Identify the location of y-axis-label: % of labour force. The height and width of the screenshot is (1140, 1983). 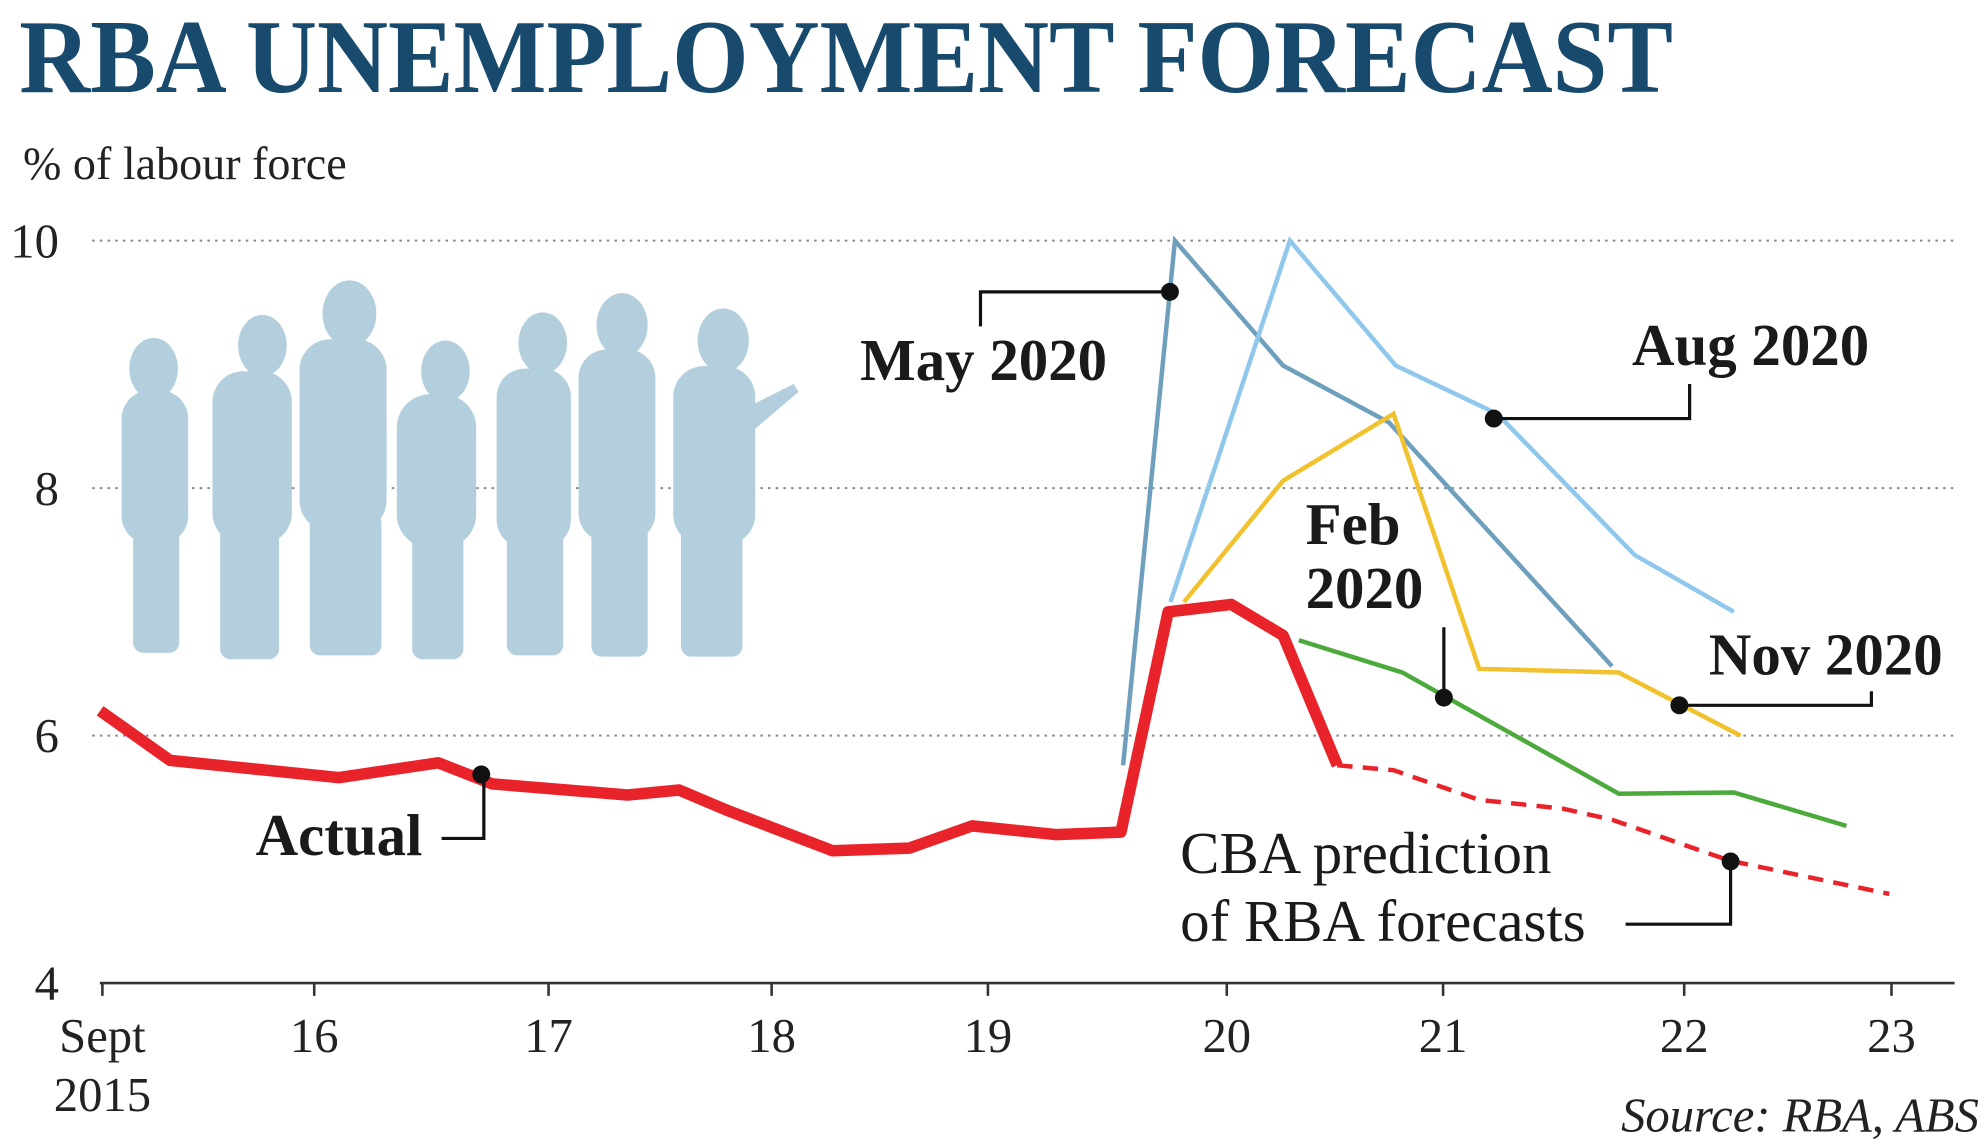
(185, 163).